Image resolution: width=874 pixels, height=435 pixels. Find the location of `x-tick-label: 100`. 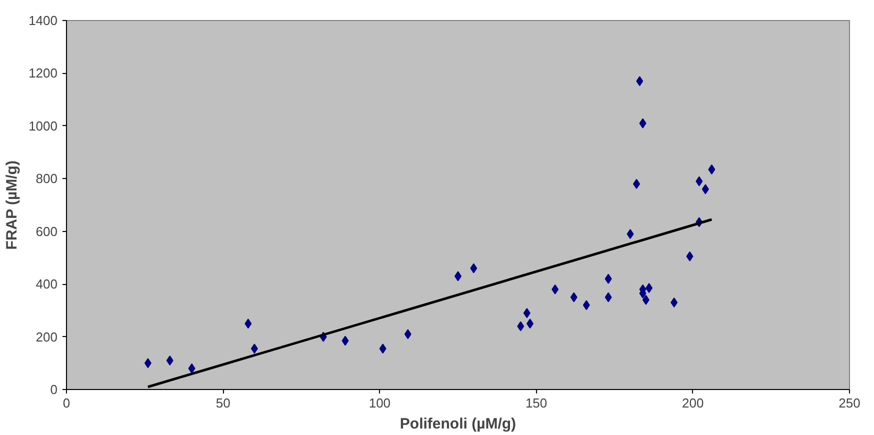

x-tick-label: 100 is located at coordinates (379, 403).